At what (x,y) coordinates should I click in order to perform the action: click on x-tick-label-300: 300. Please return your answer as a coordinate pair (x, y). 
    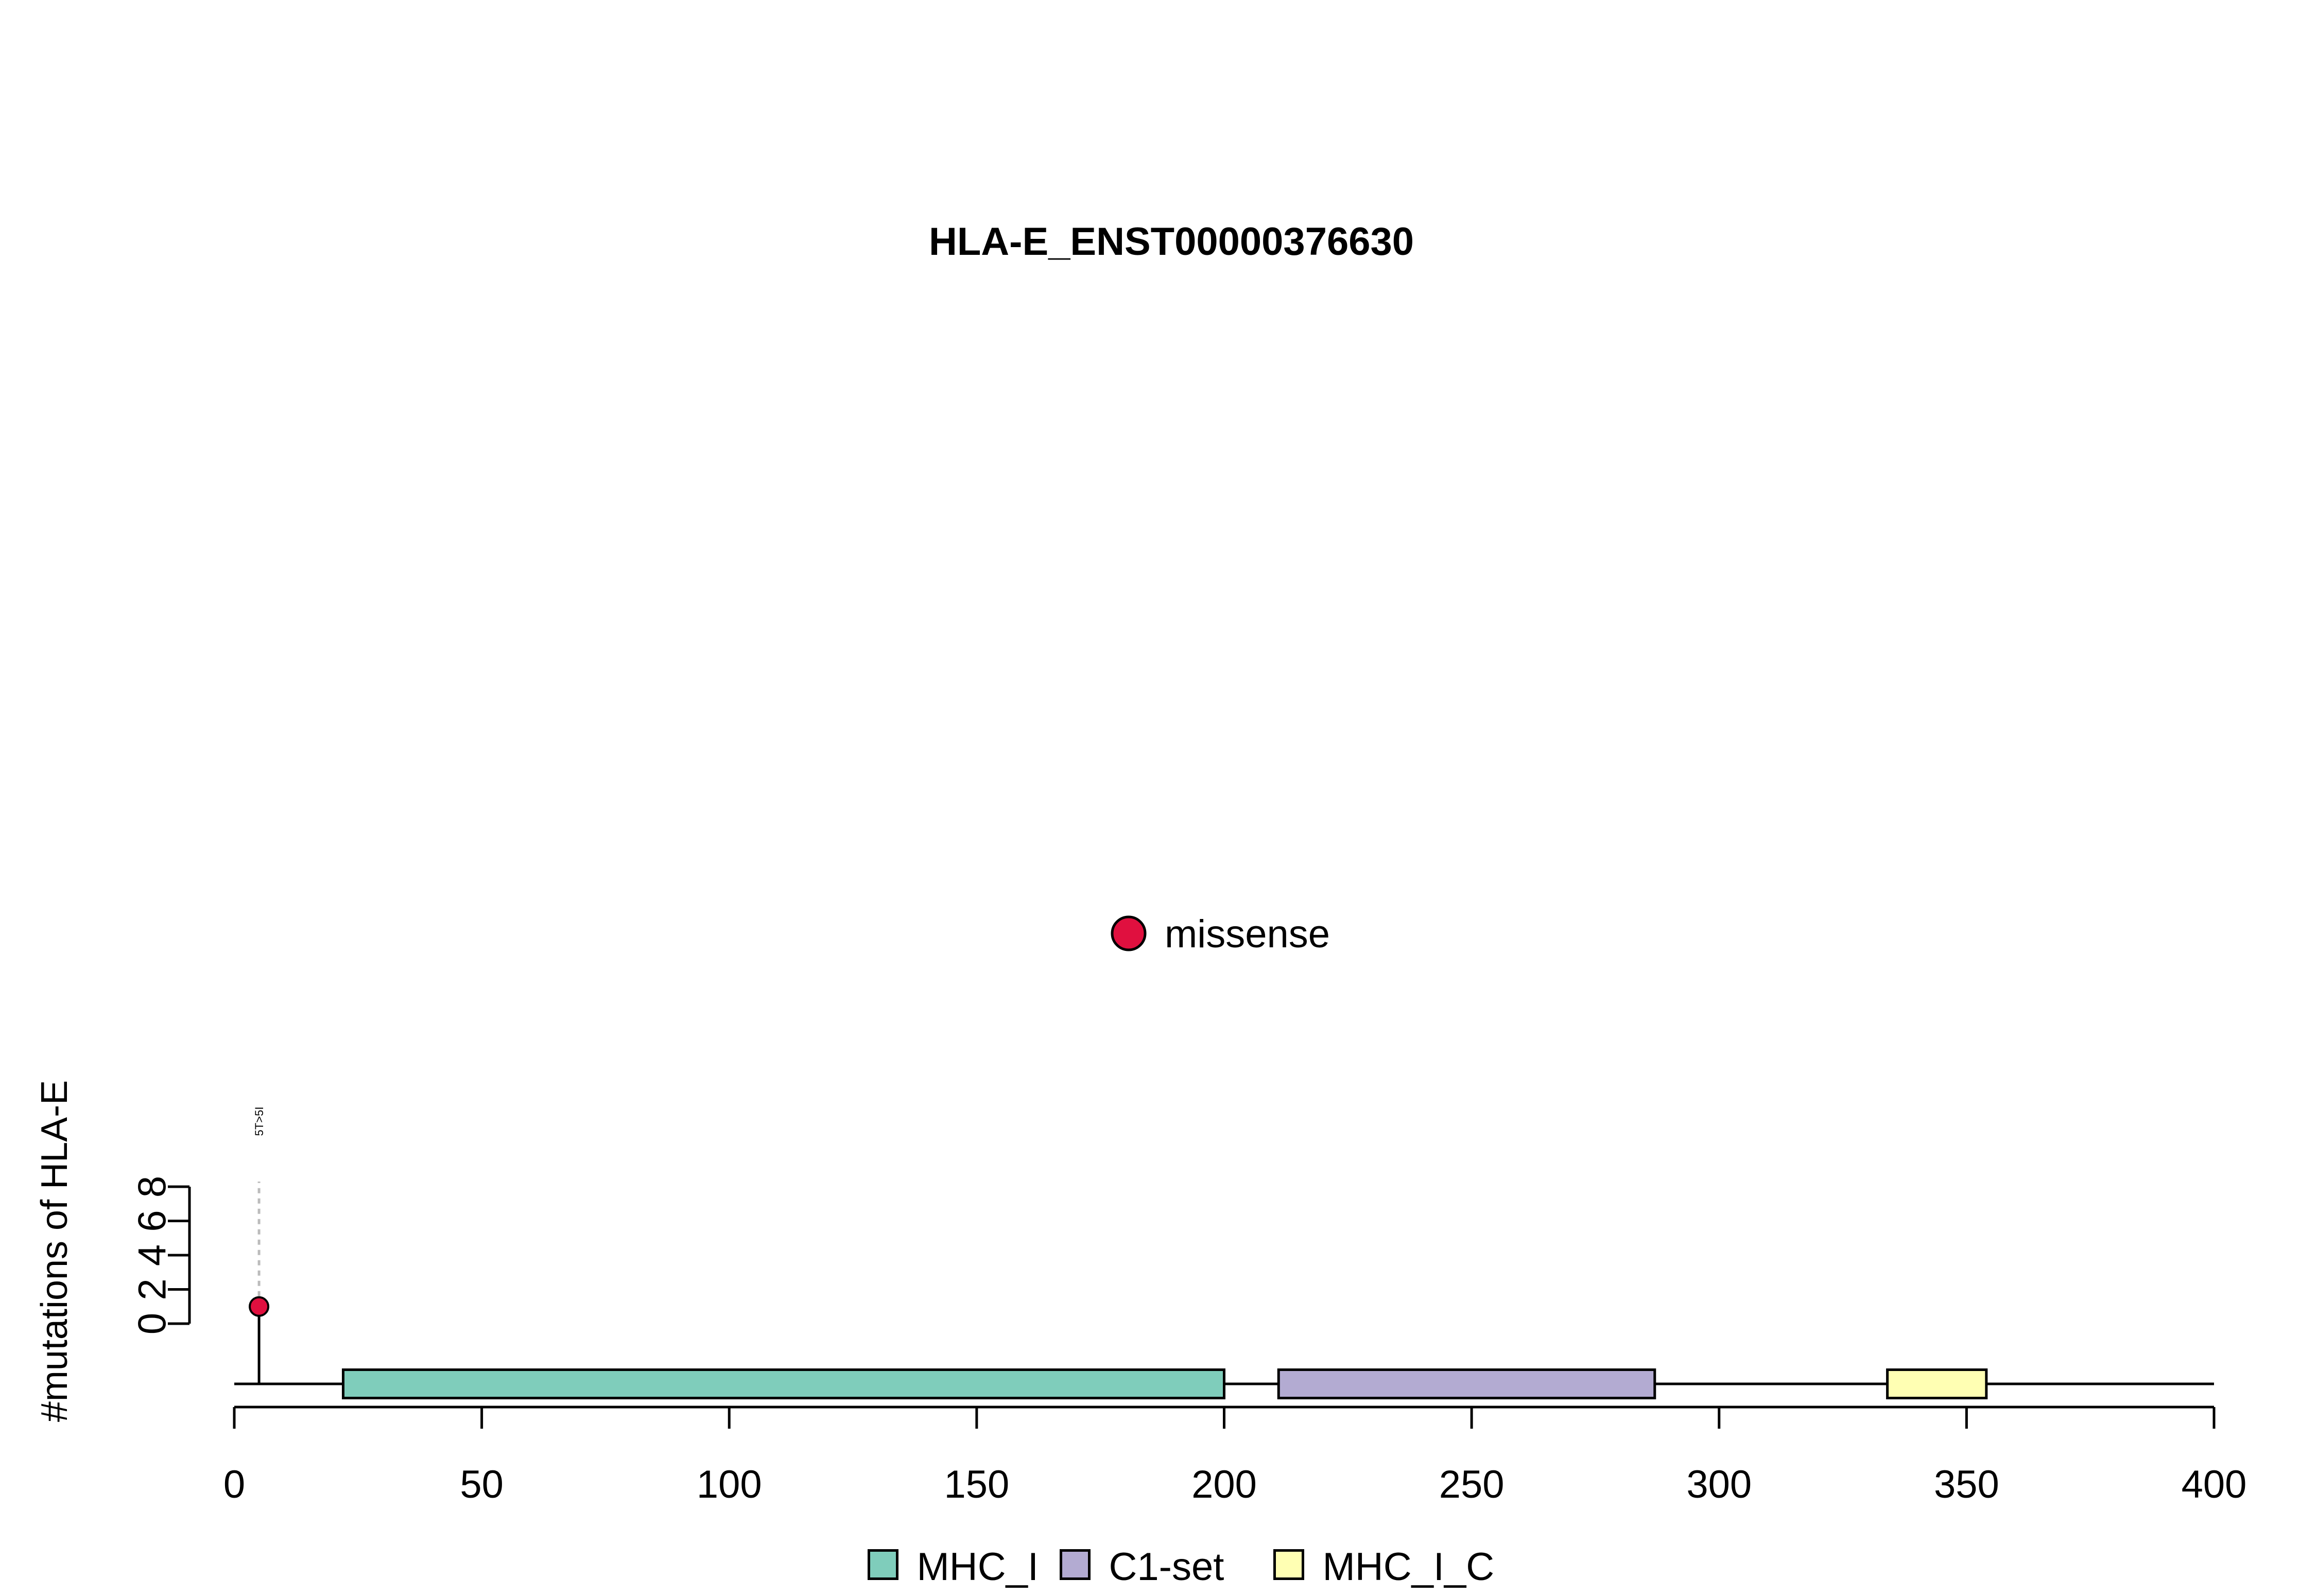
    Looking at the image, I should click on (1719, 1485).